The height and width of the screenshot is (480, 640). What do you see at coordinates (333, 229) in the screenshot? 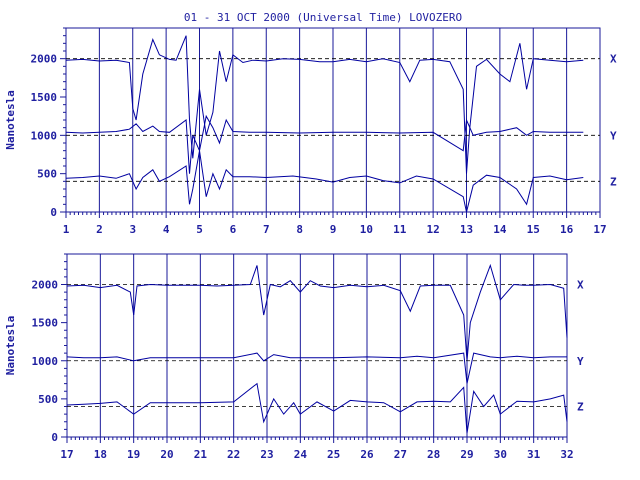
I see `x-tick-label: 9` at bounding box center [333, 229].